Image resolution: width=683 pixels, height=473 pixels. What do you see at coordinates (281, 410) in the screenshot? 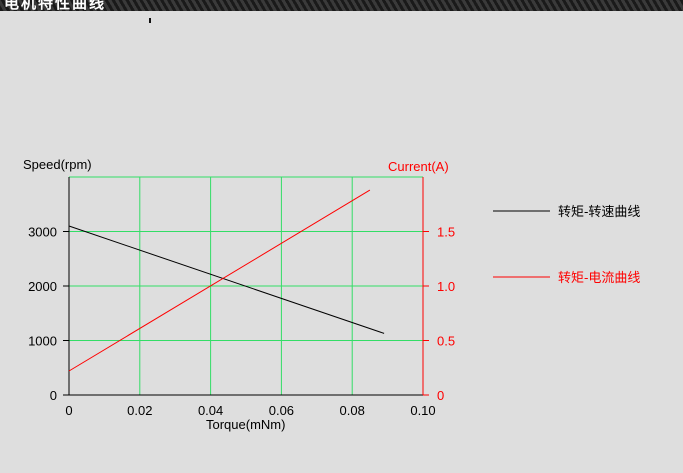
I see `x-tick-label: 0.06` at bounding box center [281, 410].